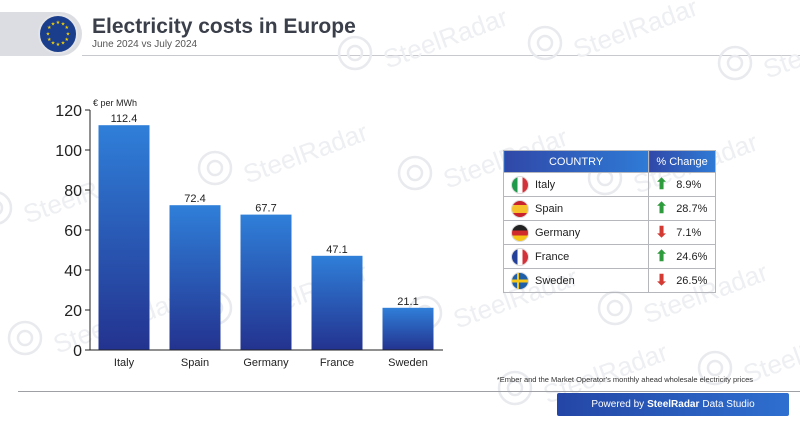 This screenshot has width=800, height=423. I want to click on y-tick-label: 0, so click(77, 351).